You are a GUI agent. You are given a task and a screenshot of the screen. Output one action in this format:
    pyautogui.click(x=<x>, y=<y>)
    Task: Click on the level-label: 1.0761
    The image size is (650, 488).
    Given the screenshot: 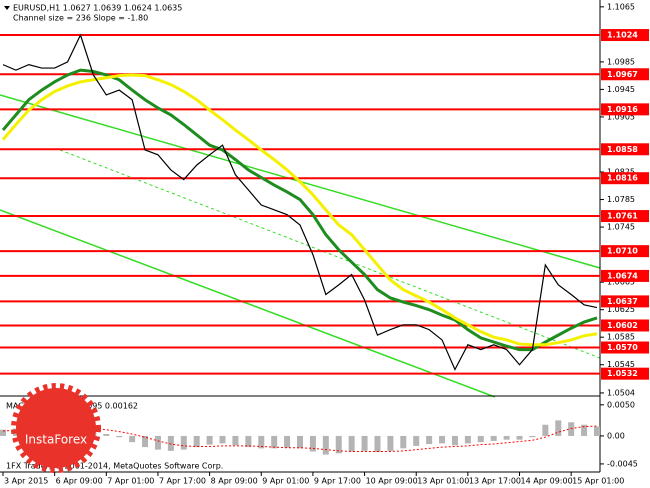 What is the action you would take?
    pyautogui.click(x=622, y=216)
    